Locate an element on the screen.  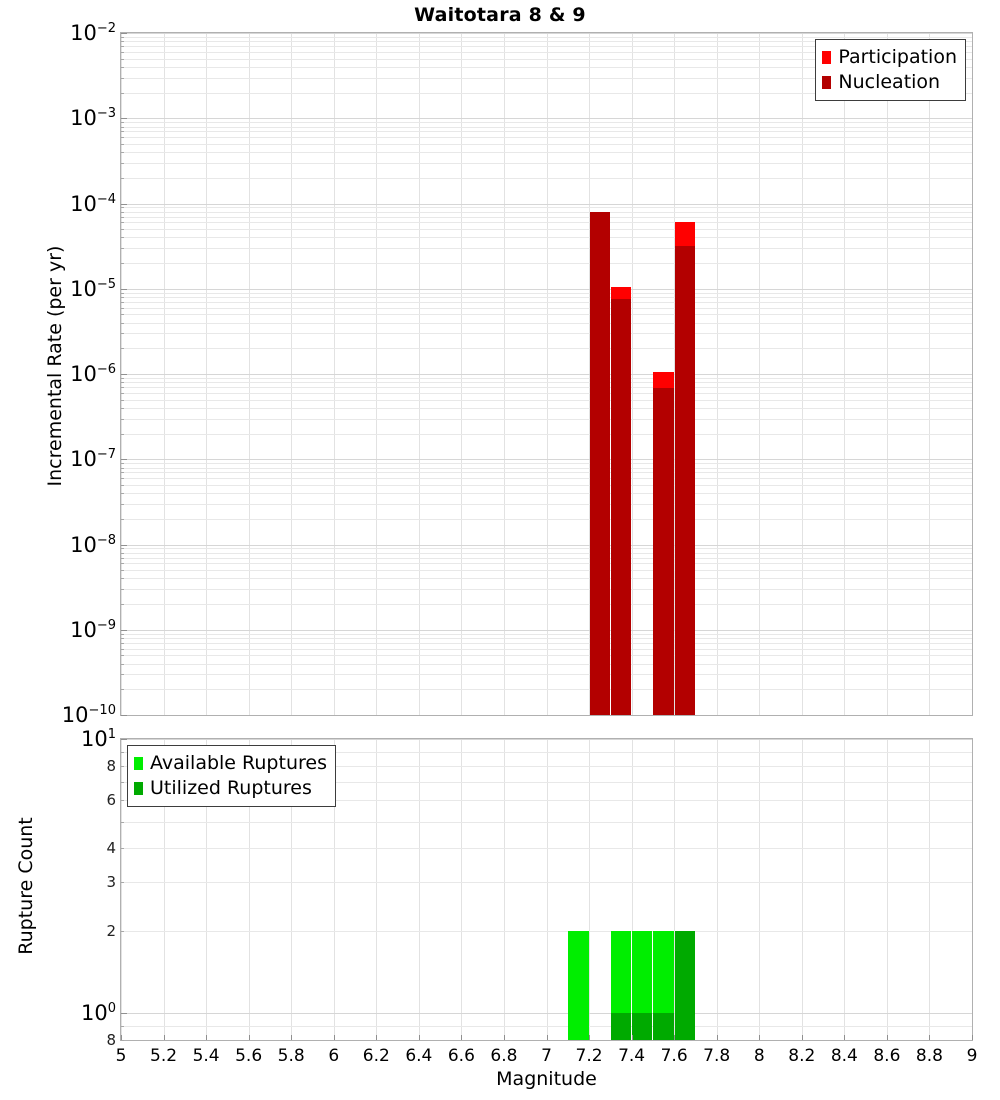
x-tick-label: 7.4 is located at coordinates (632, 1056).